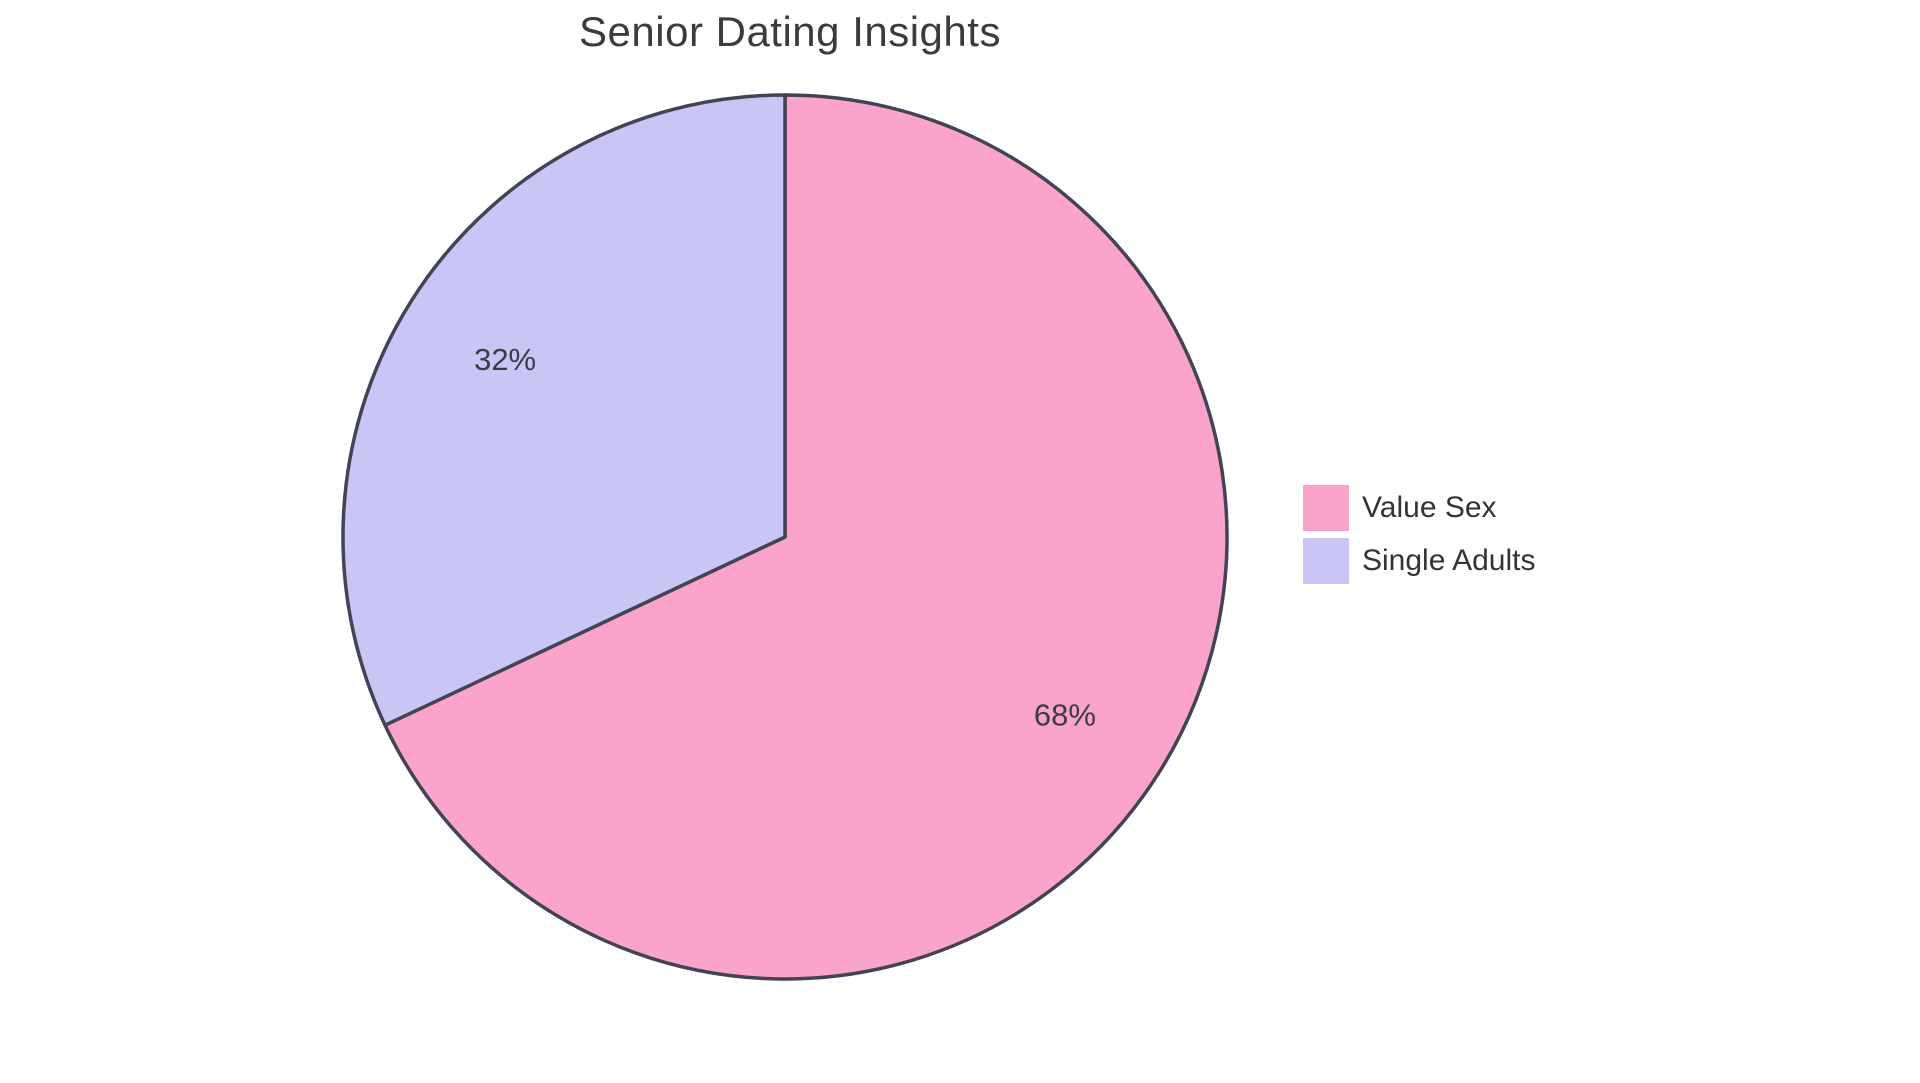 The image size is (1920, 1083). I want to click on chart-title: Senior Dating Insights, so click(790, 31).